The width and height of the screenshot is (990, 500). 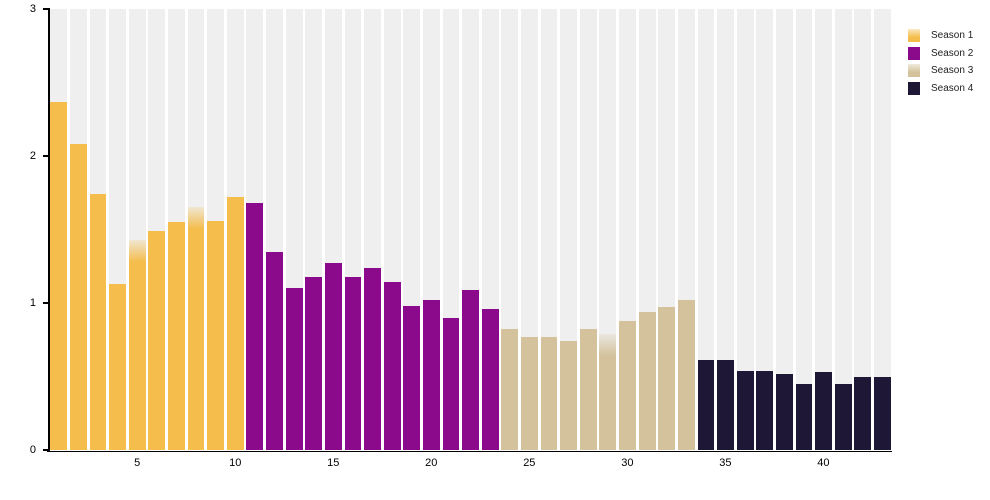 What do you see at coordinates (725, 463) in the screenshot?
I see `x-tick-label-35: 35` at bounding box center [725, 463].